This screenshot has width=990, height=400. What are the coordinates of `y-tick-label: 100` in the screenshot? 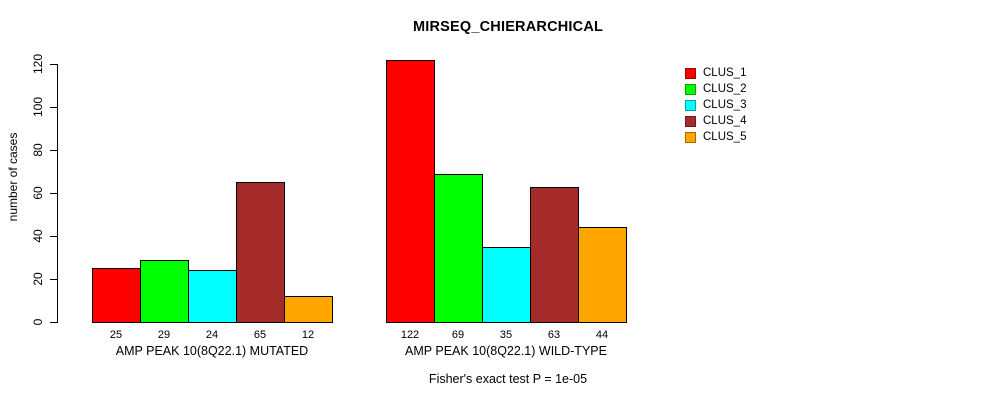 It's located at (38, 107).